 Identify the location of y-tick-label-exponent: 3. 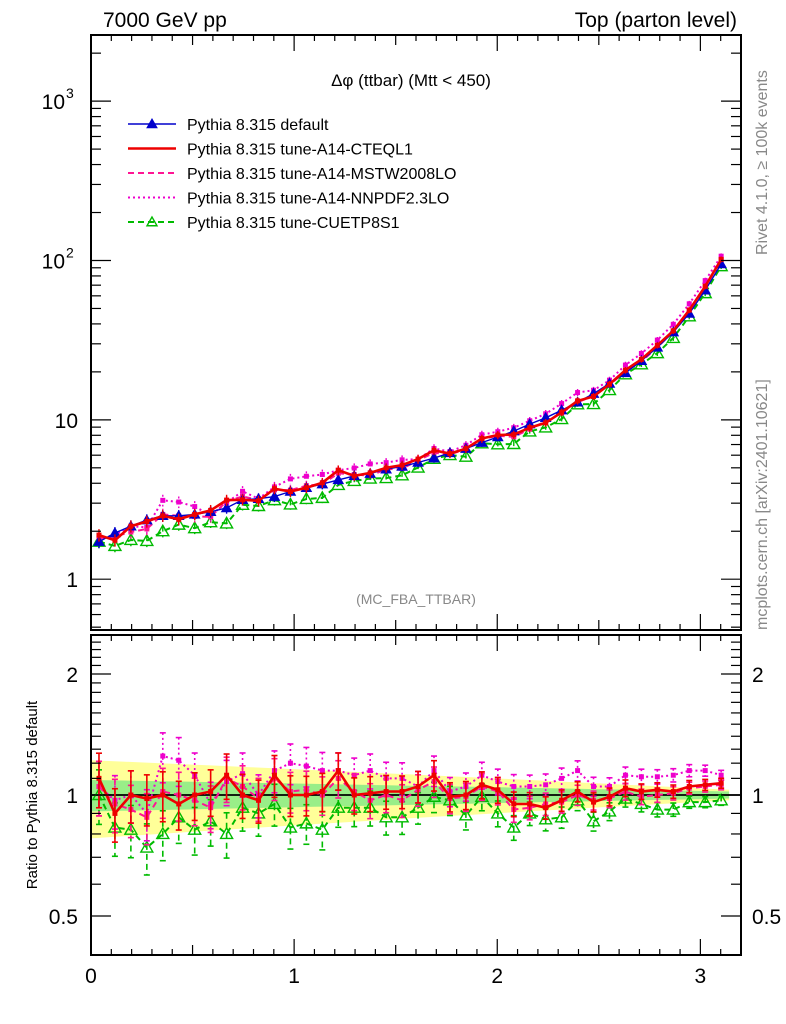
(70, 93).